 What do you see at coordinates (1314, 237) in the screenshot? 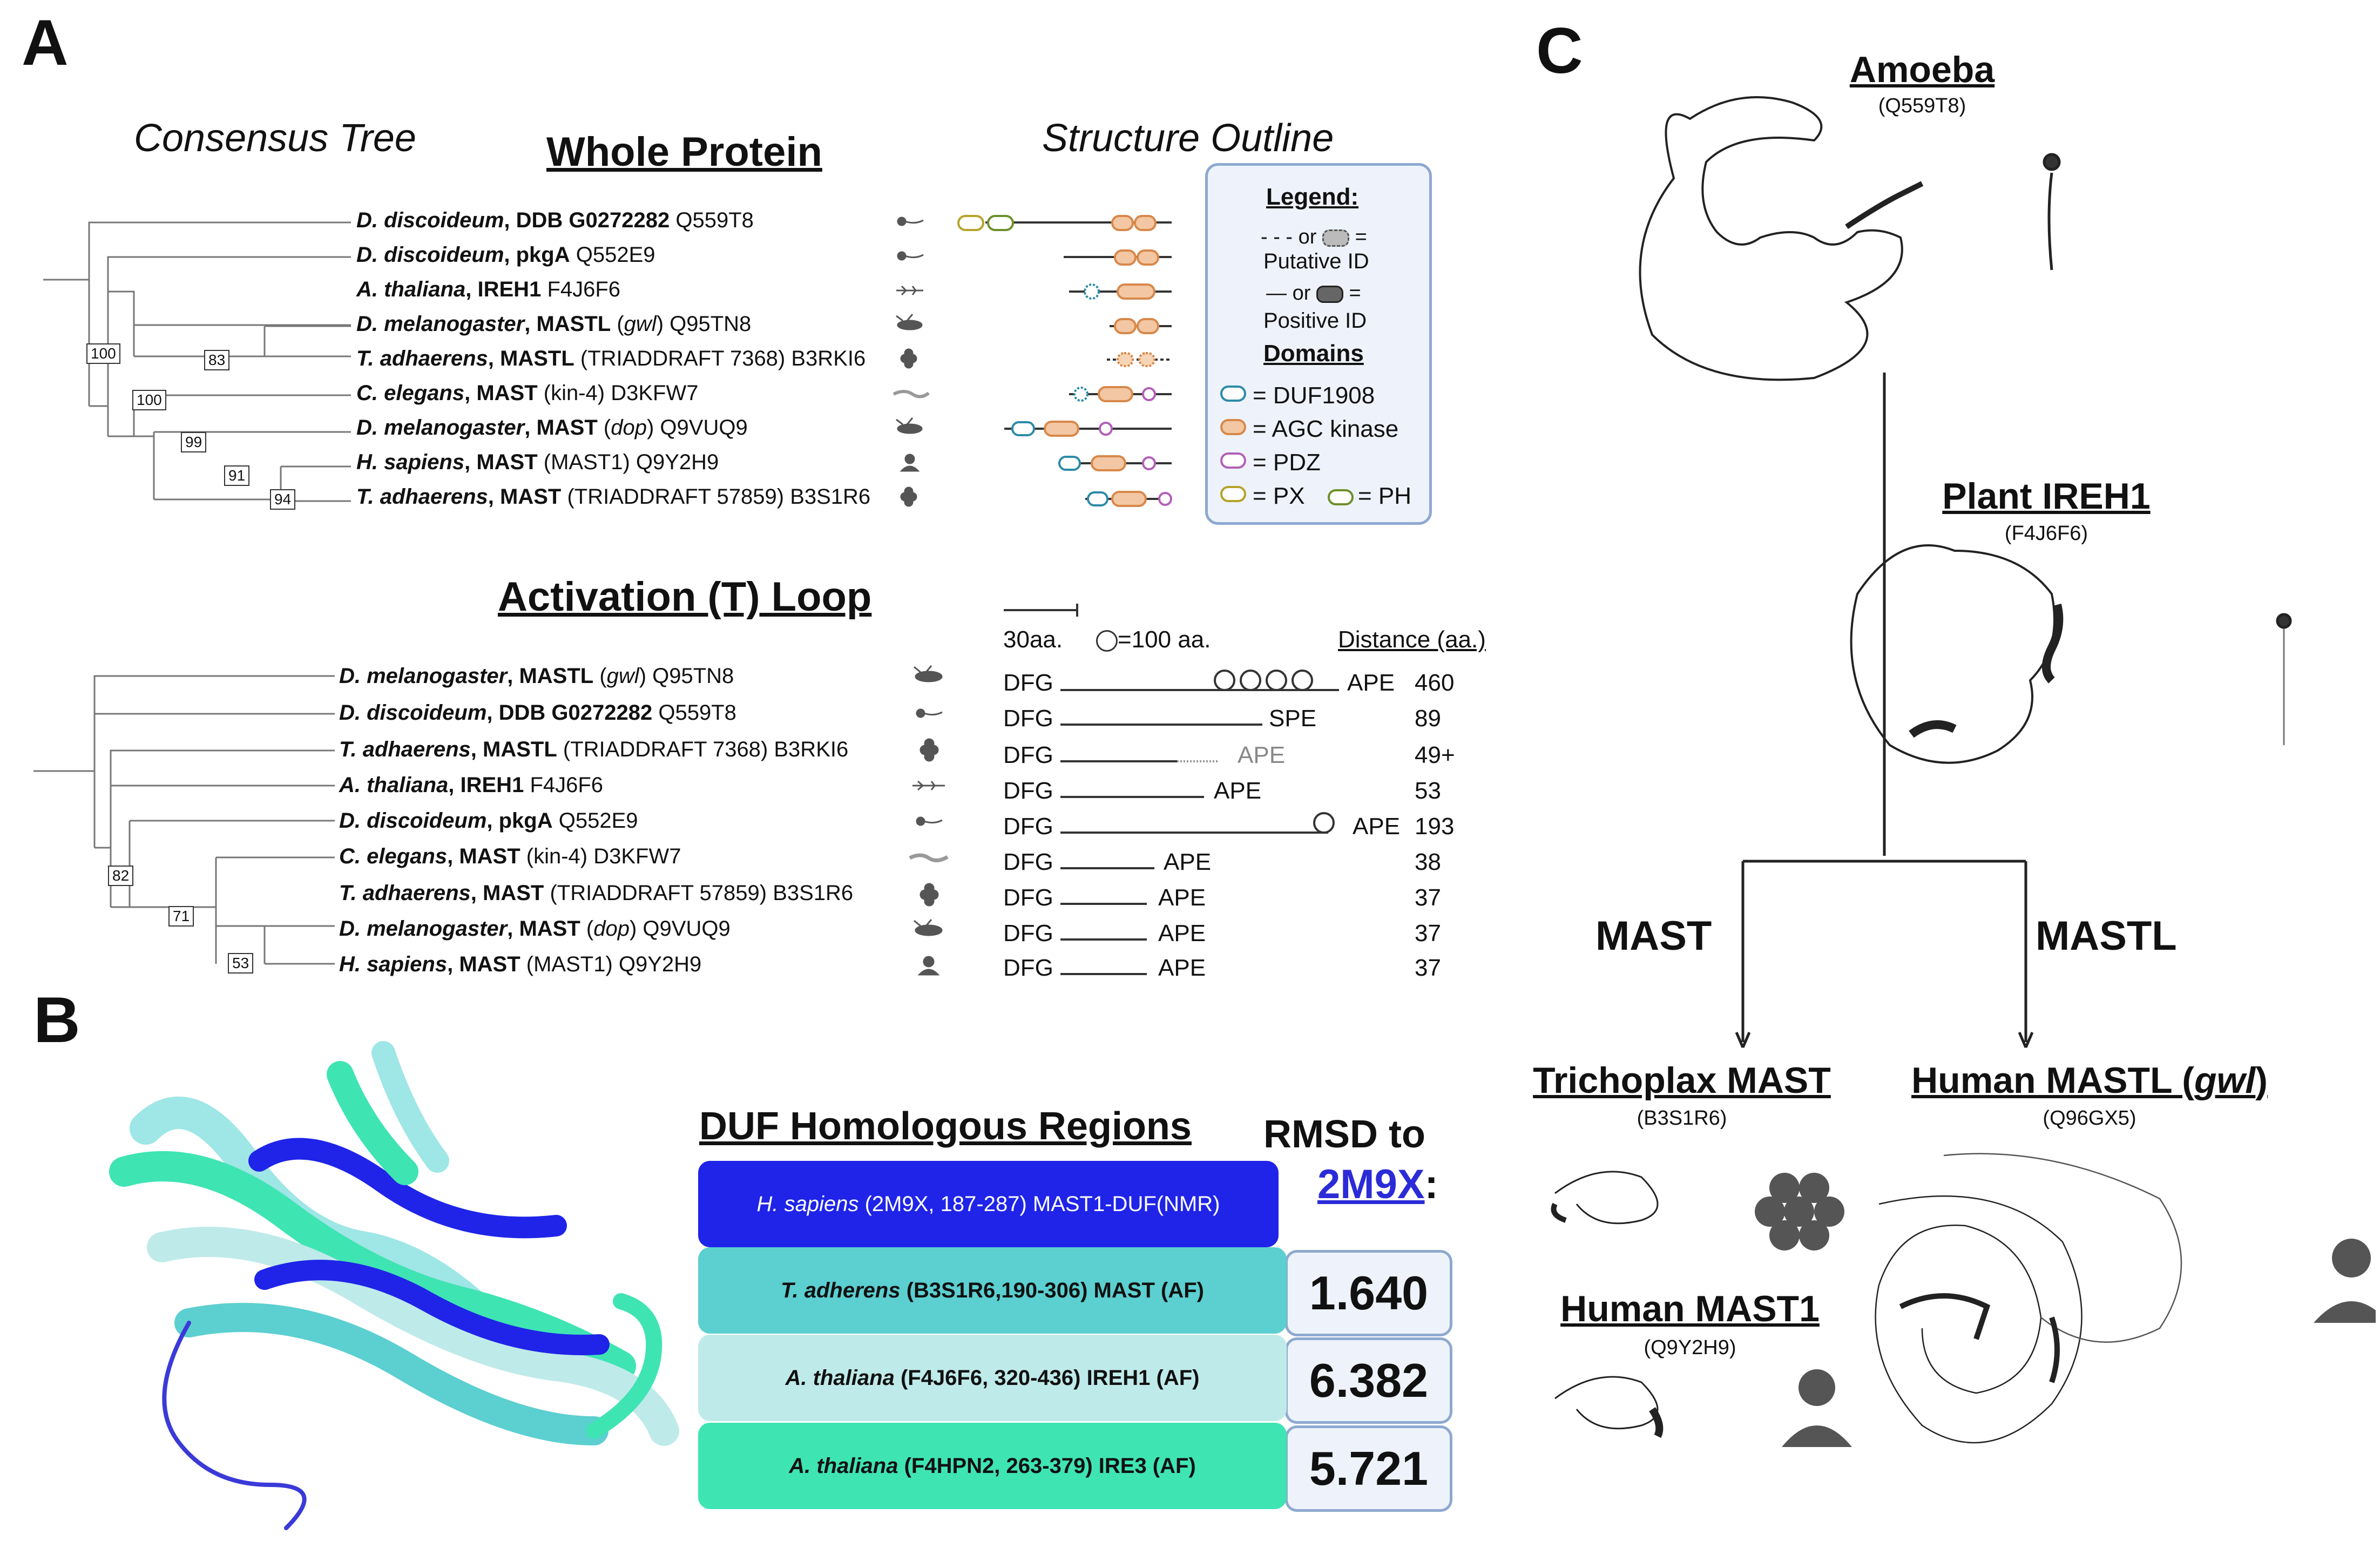
I see `legend-putative-row: - - - or =` at bounding box center [1314, 237].